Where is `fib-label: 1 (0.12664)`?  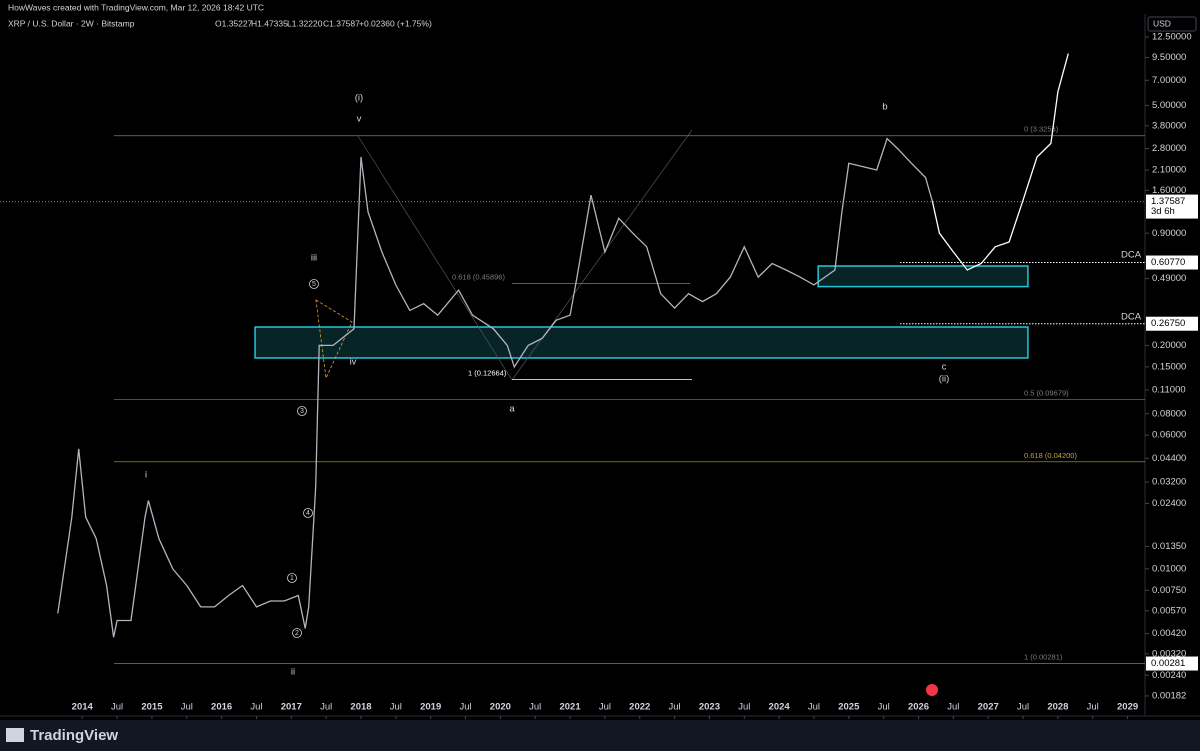 fib-label: 1 (0.12664) is located at coordinates (487, 372).